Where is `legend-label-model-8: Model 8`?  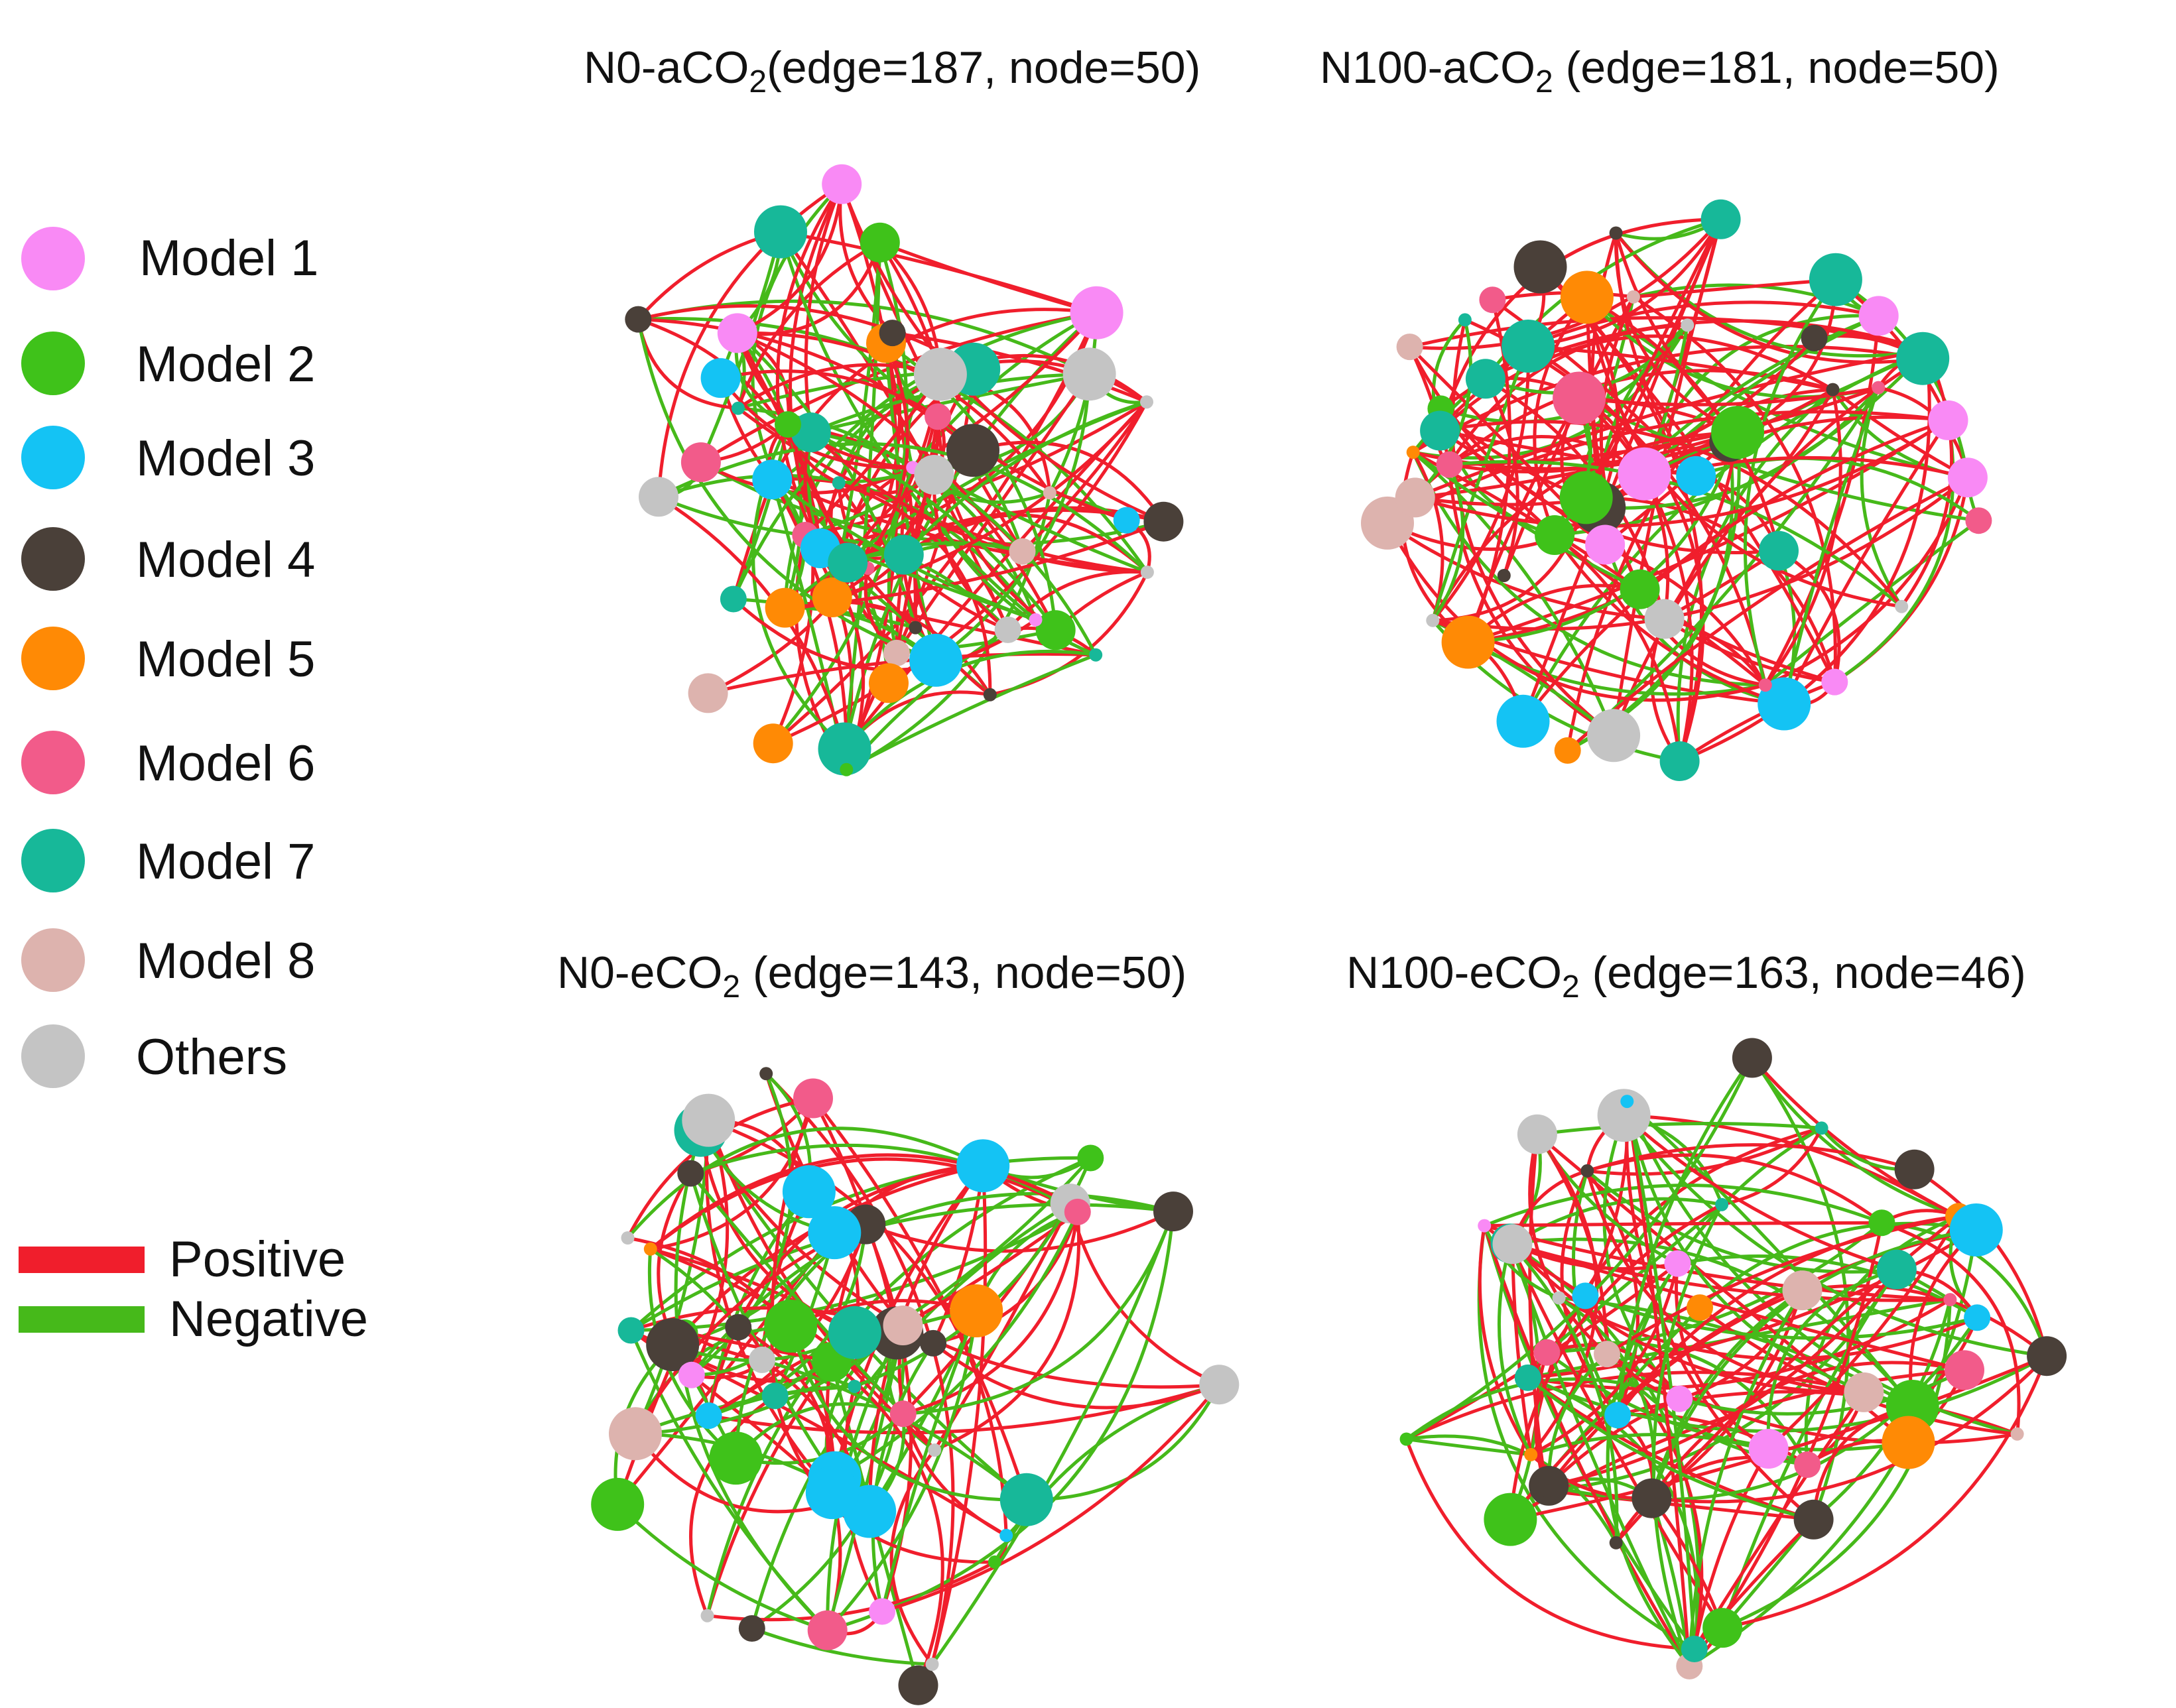 legend-label-model-8: Model 8 is located at coordinates (225, 961).